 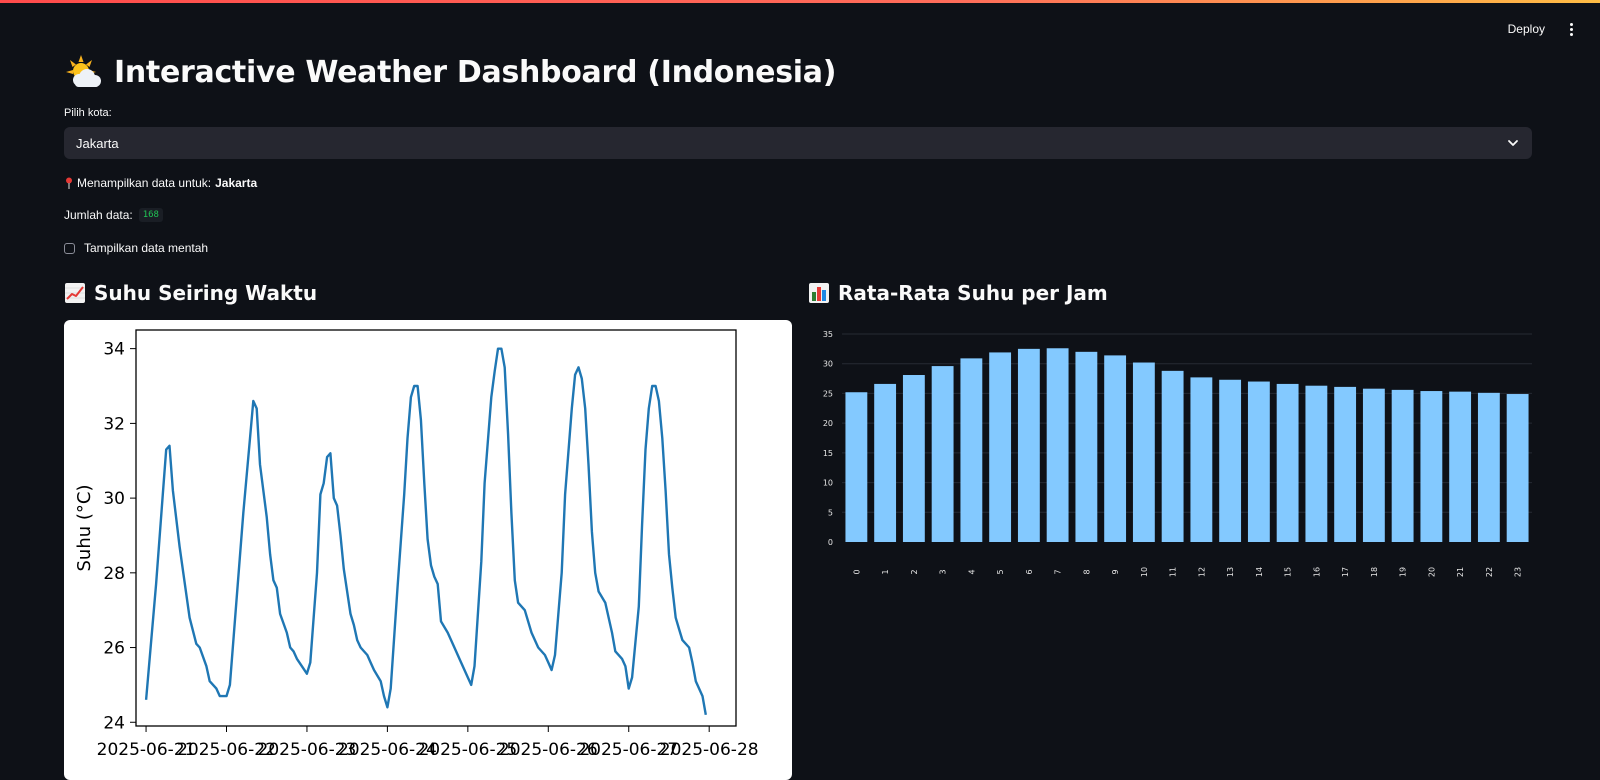 I want to click on chevron-down-icon, so click(x=1513, y=143).